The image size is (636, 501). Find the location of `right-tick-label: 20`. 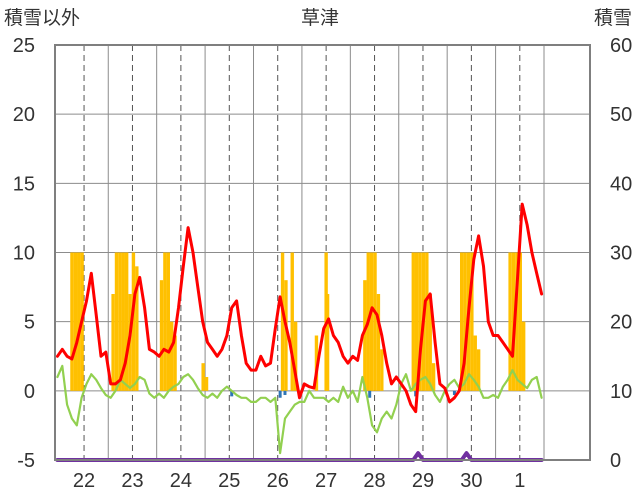

right-tick-label: 20 is located at coordinates (621, 323).